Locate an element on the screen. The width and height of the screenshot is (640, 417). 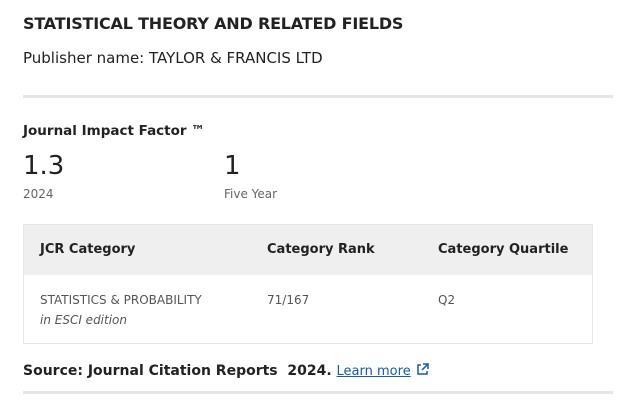
journal-title: STATISTICAL THEORY AND RELATED FIELDS is located at coordinates (213, 23).